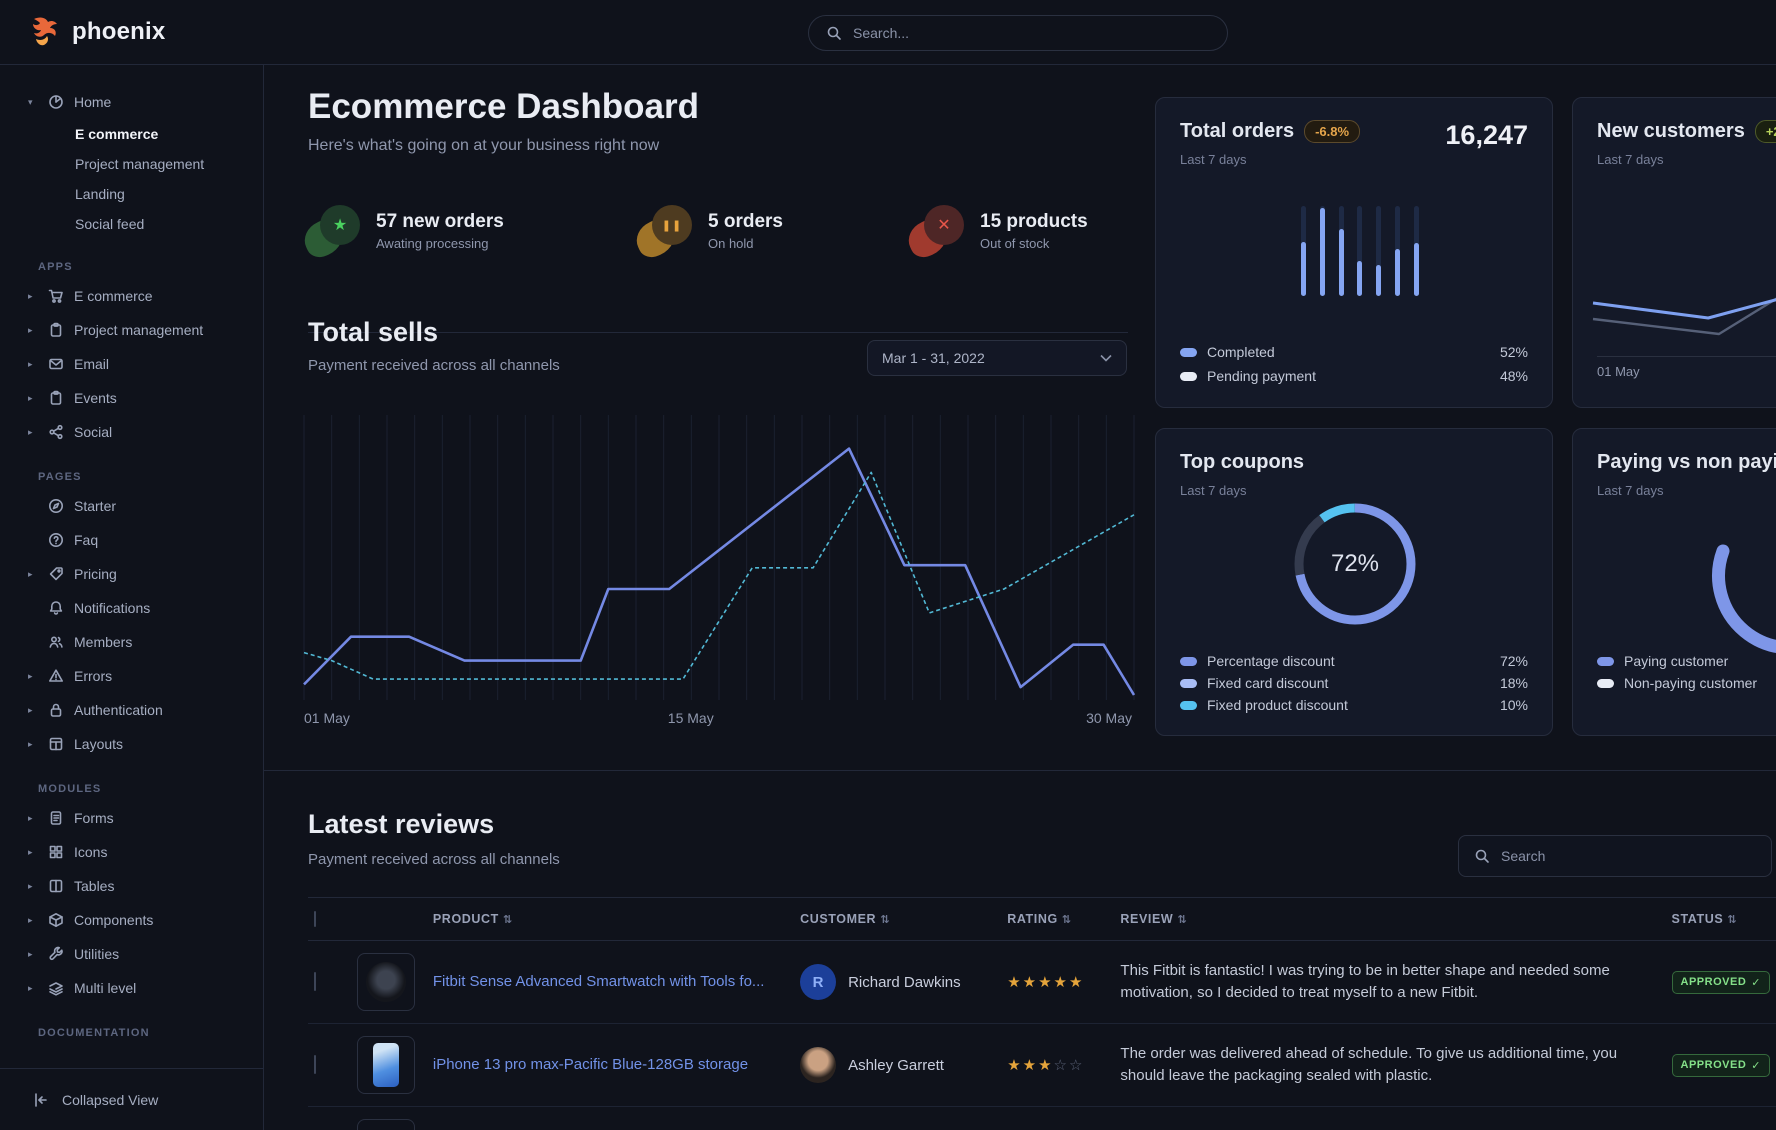 The width and height of the screenshot is (1776, 1130). Describe the element at coordinates (131, 432) in the screenshot. I see `sidebar-item-social: ▸ Social` at that location.